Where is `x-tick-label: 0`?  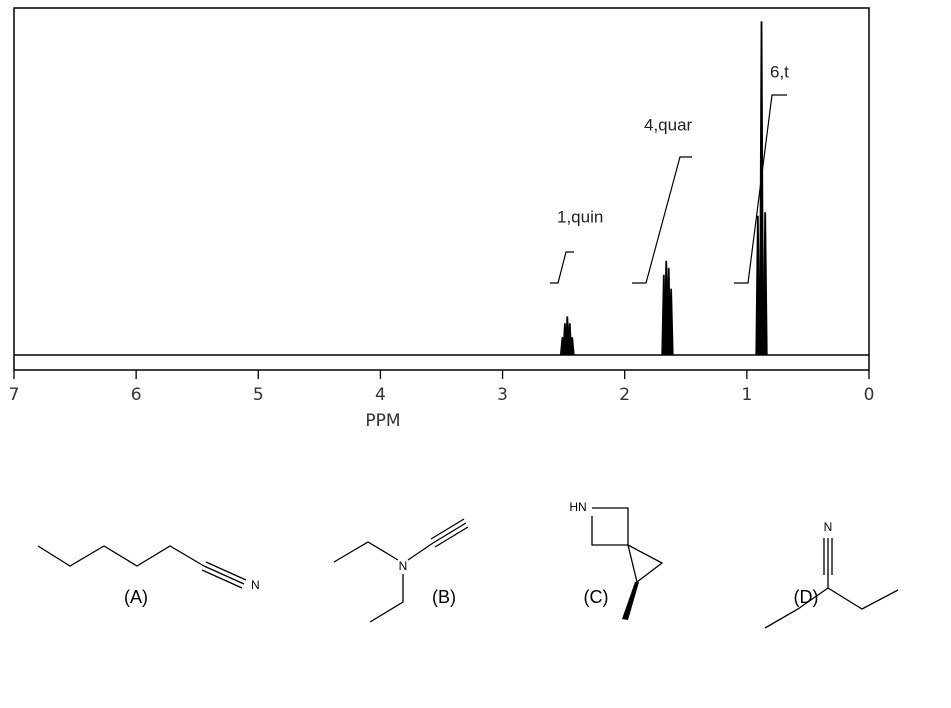
x-tick-label: 0 is located at coordinates (869, 395).